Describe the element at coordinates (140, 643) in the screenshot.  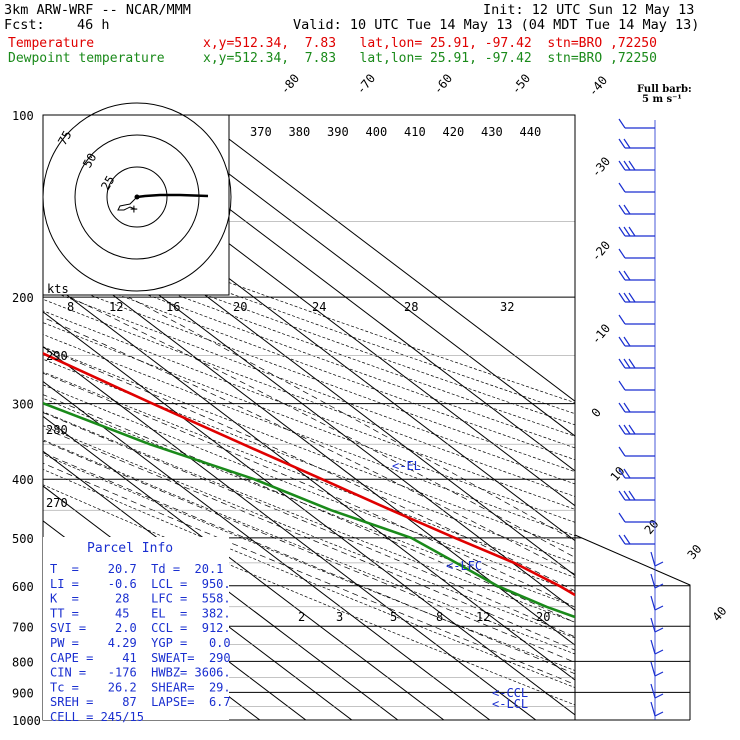
I see `parcel-info-line: PW = 4.29 YGP = 0.0` at that location.